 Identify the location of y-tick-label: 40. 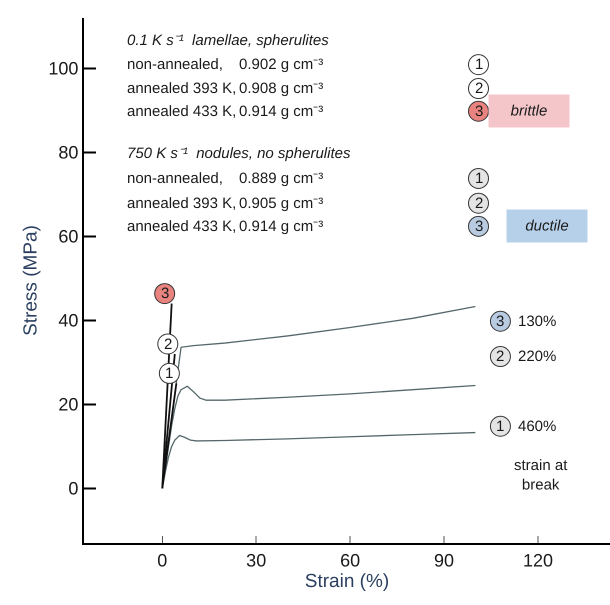
(68, 320).